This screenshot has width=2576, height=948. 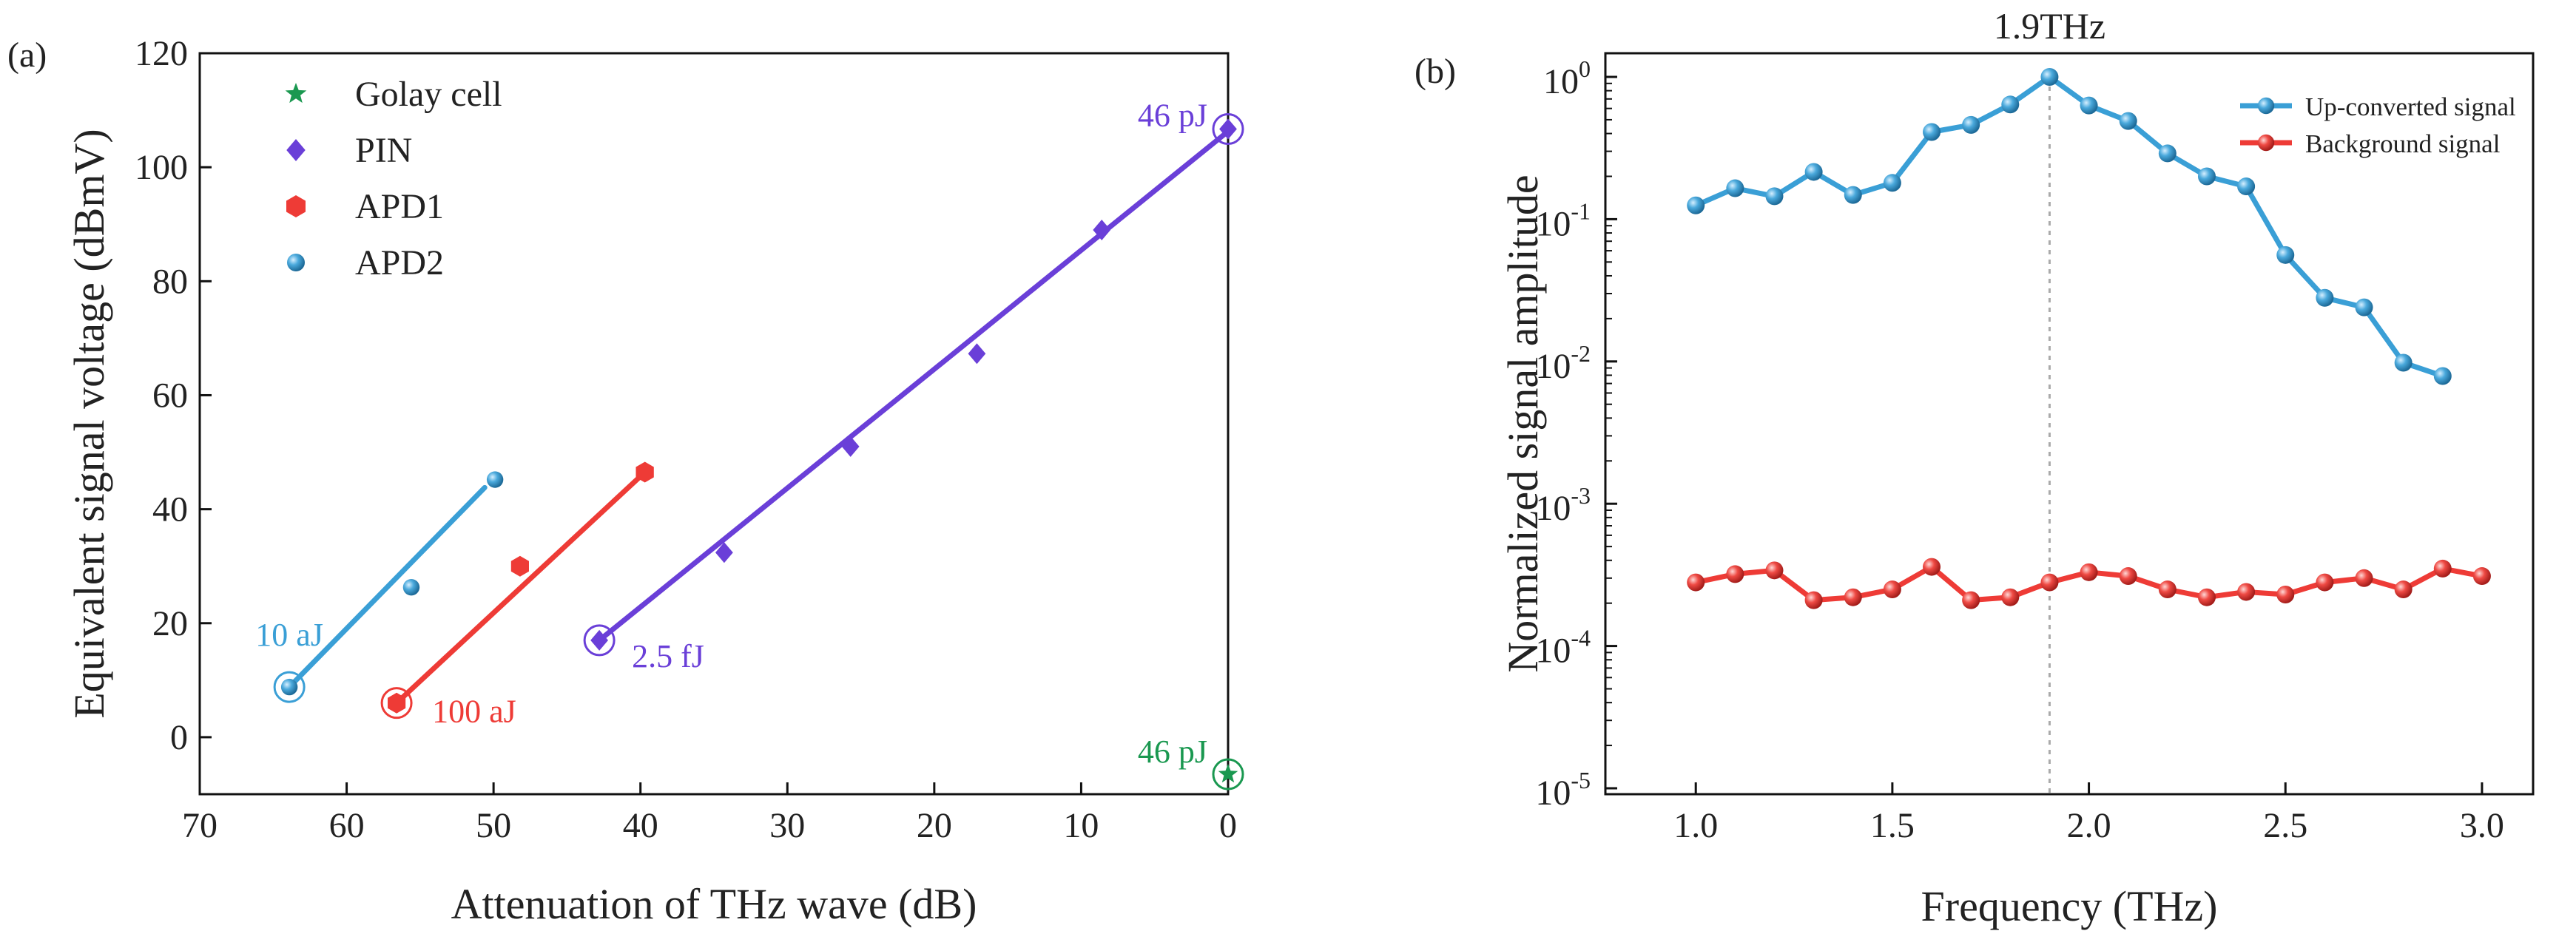 I want to click on y-tick-label: 60, so click(x=170, y=395).